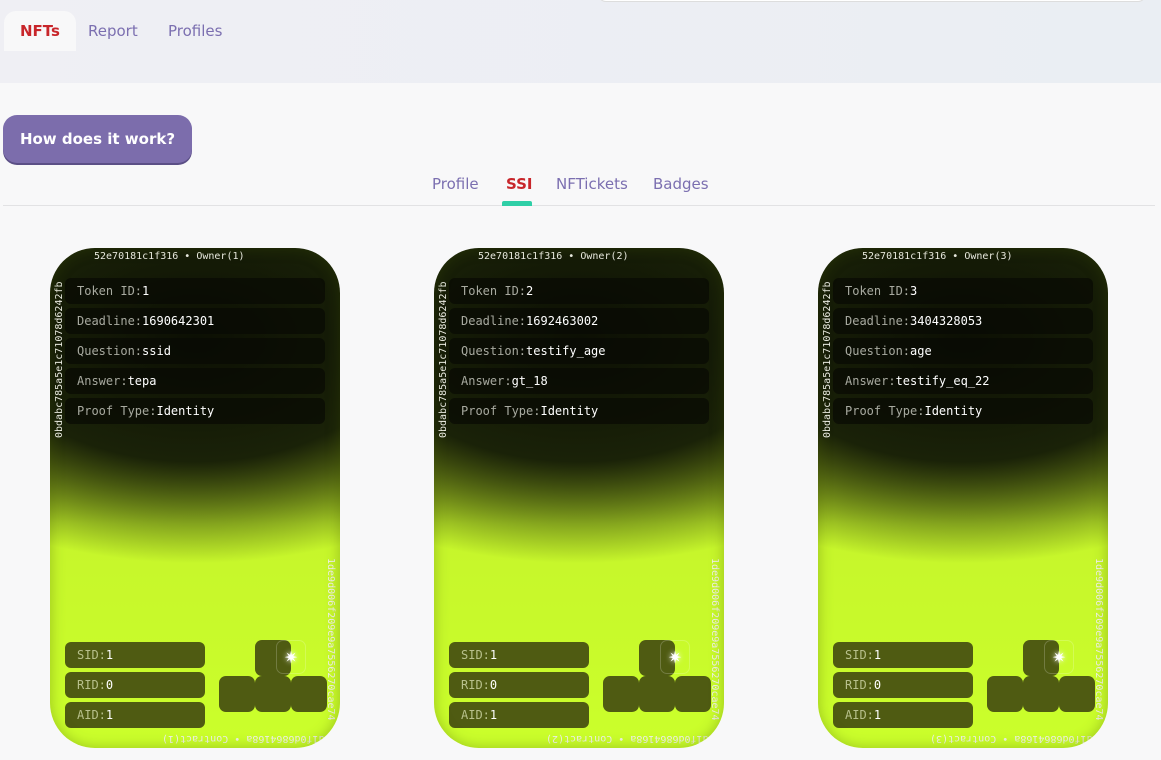  What do you see at coordinates (872, 1) in the screenshot?
I see `search-input` at bounding box center [872, 1].